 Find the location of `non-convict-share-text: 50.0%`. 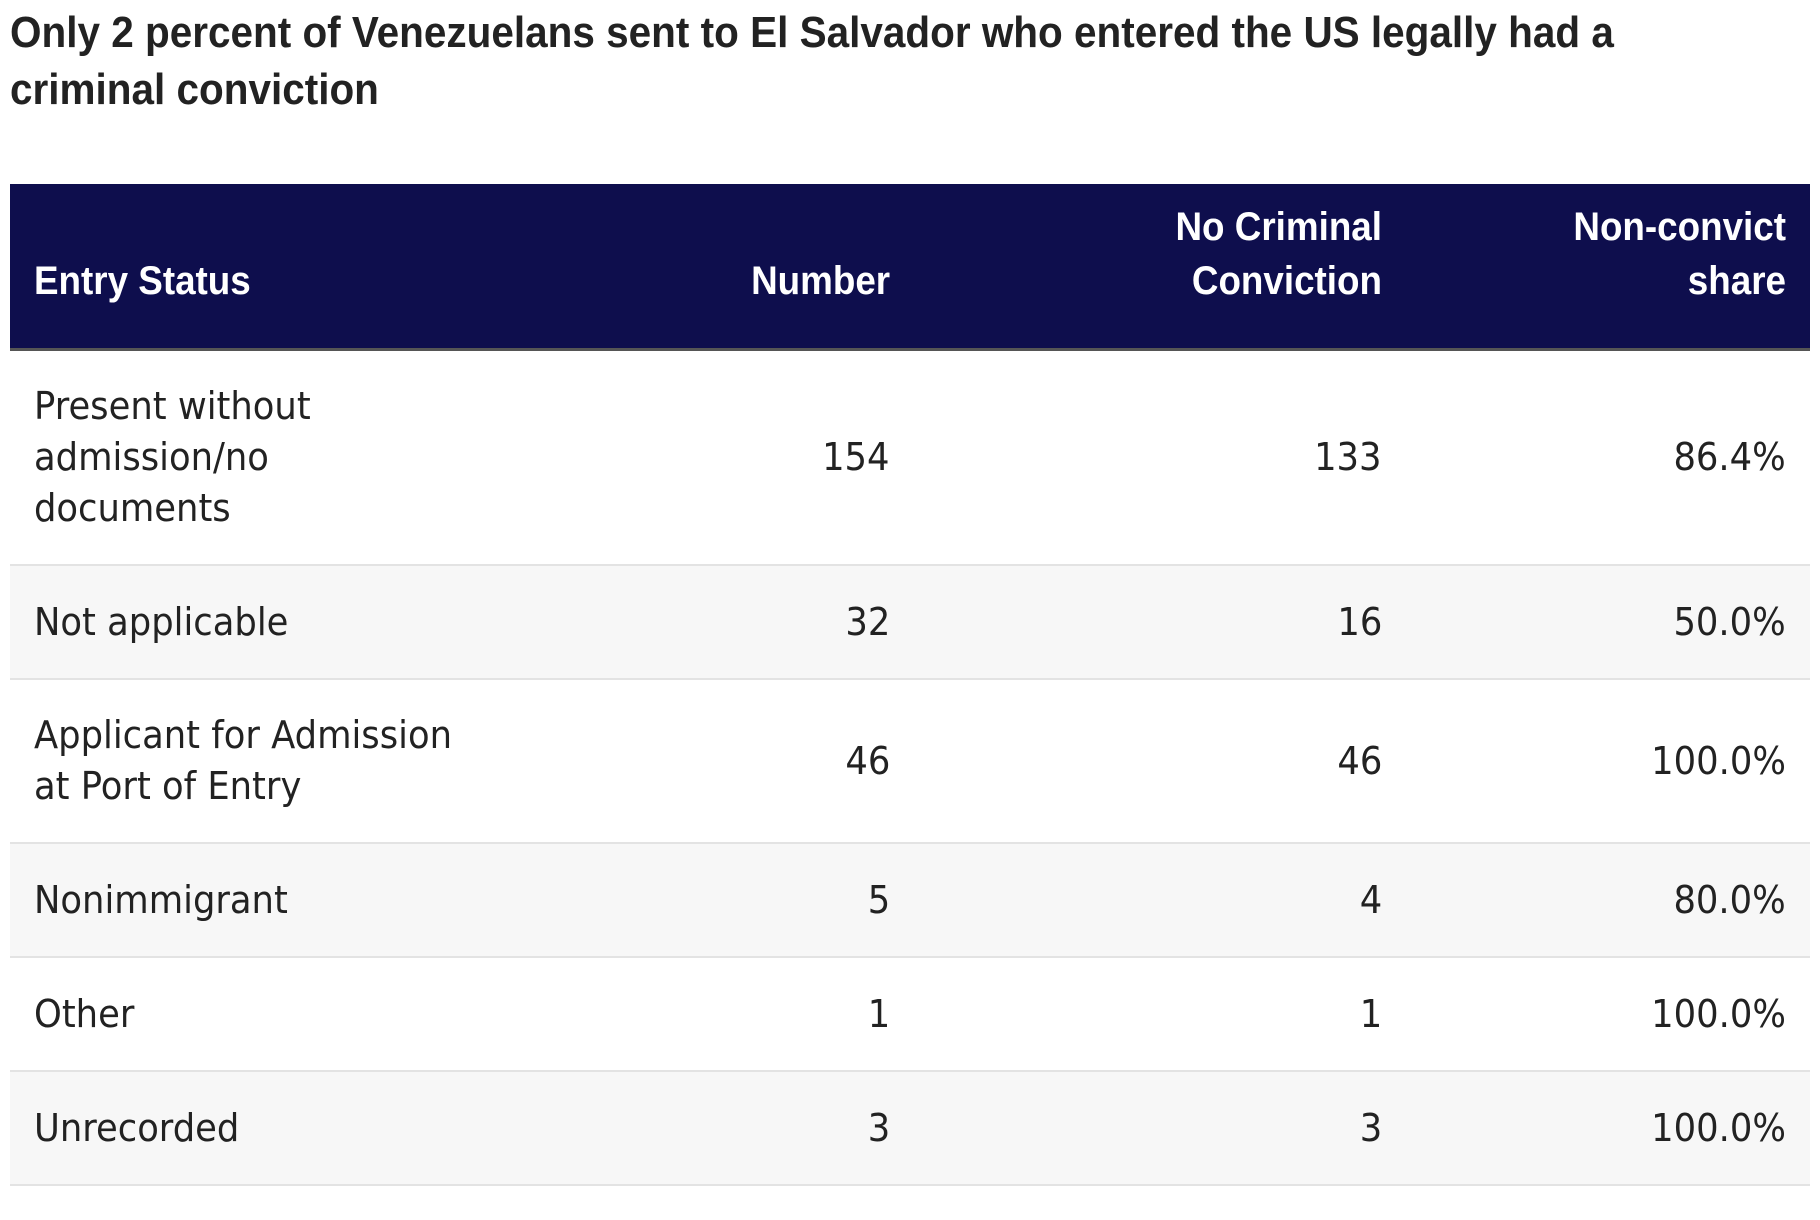

non-convict-share-text: 50.0% is located at coordinates (1729, 621).